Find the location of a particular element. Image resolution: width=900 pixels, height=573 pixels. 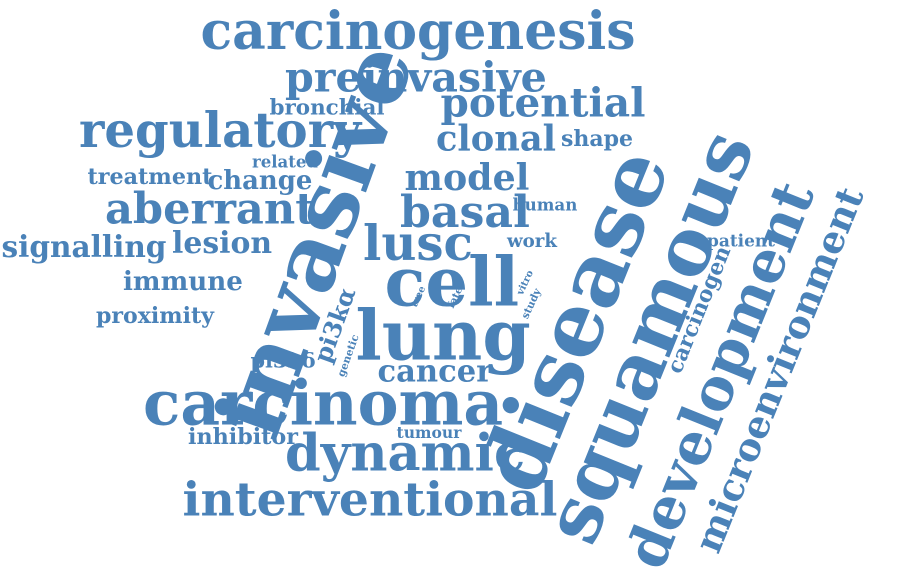

word-signalling: signalling is located at coordinates (84, 246).